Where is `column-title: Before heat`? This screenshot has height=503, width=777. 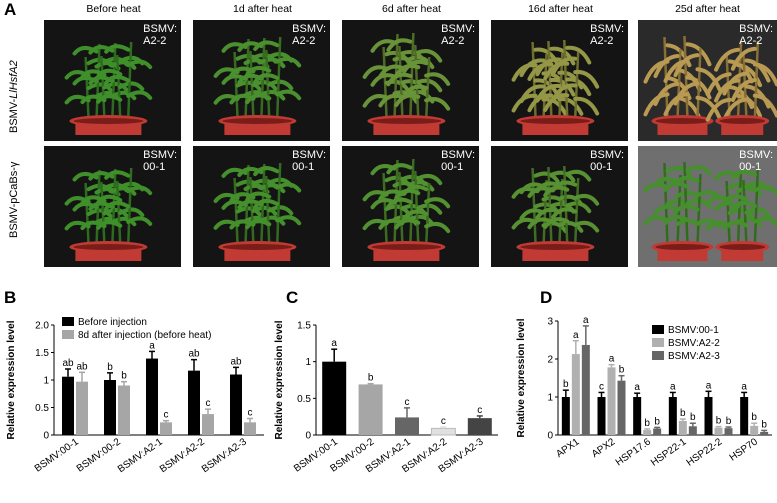
column-title: Before heat is located at coordinates (114, 9).